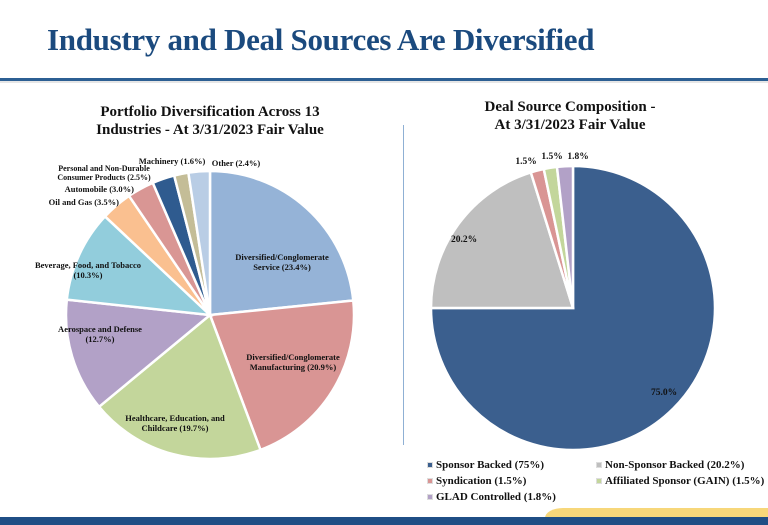 The image size is (768, 525). What do you see at coordinates (502, 240) in the screenshot?
I see `pie-slice-non-sponsor-backed` at bounding box center [502, 240].